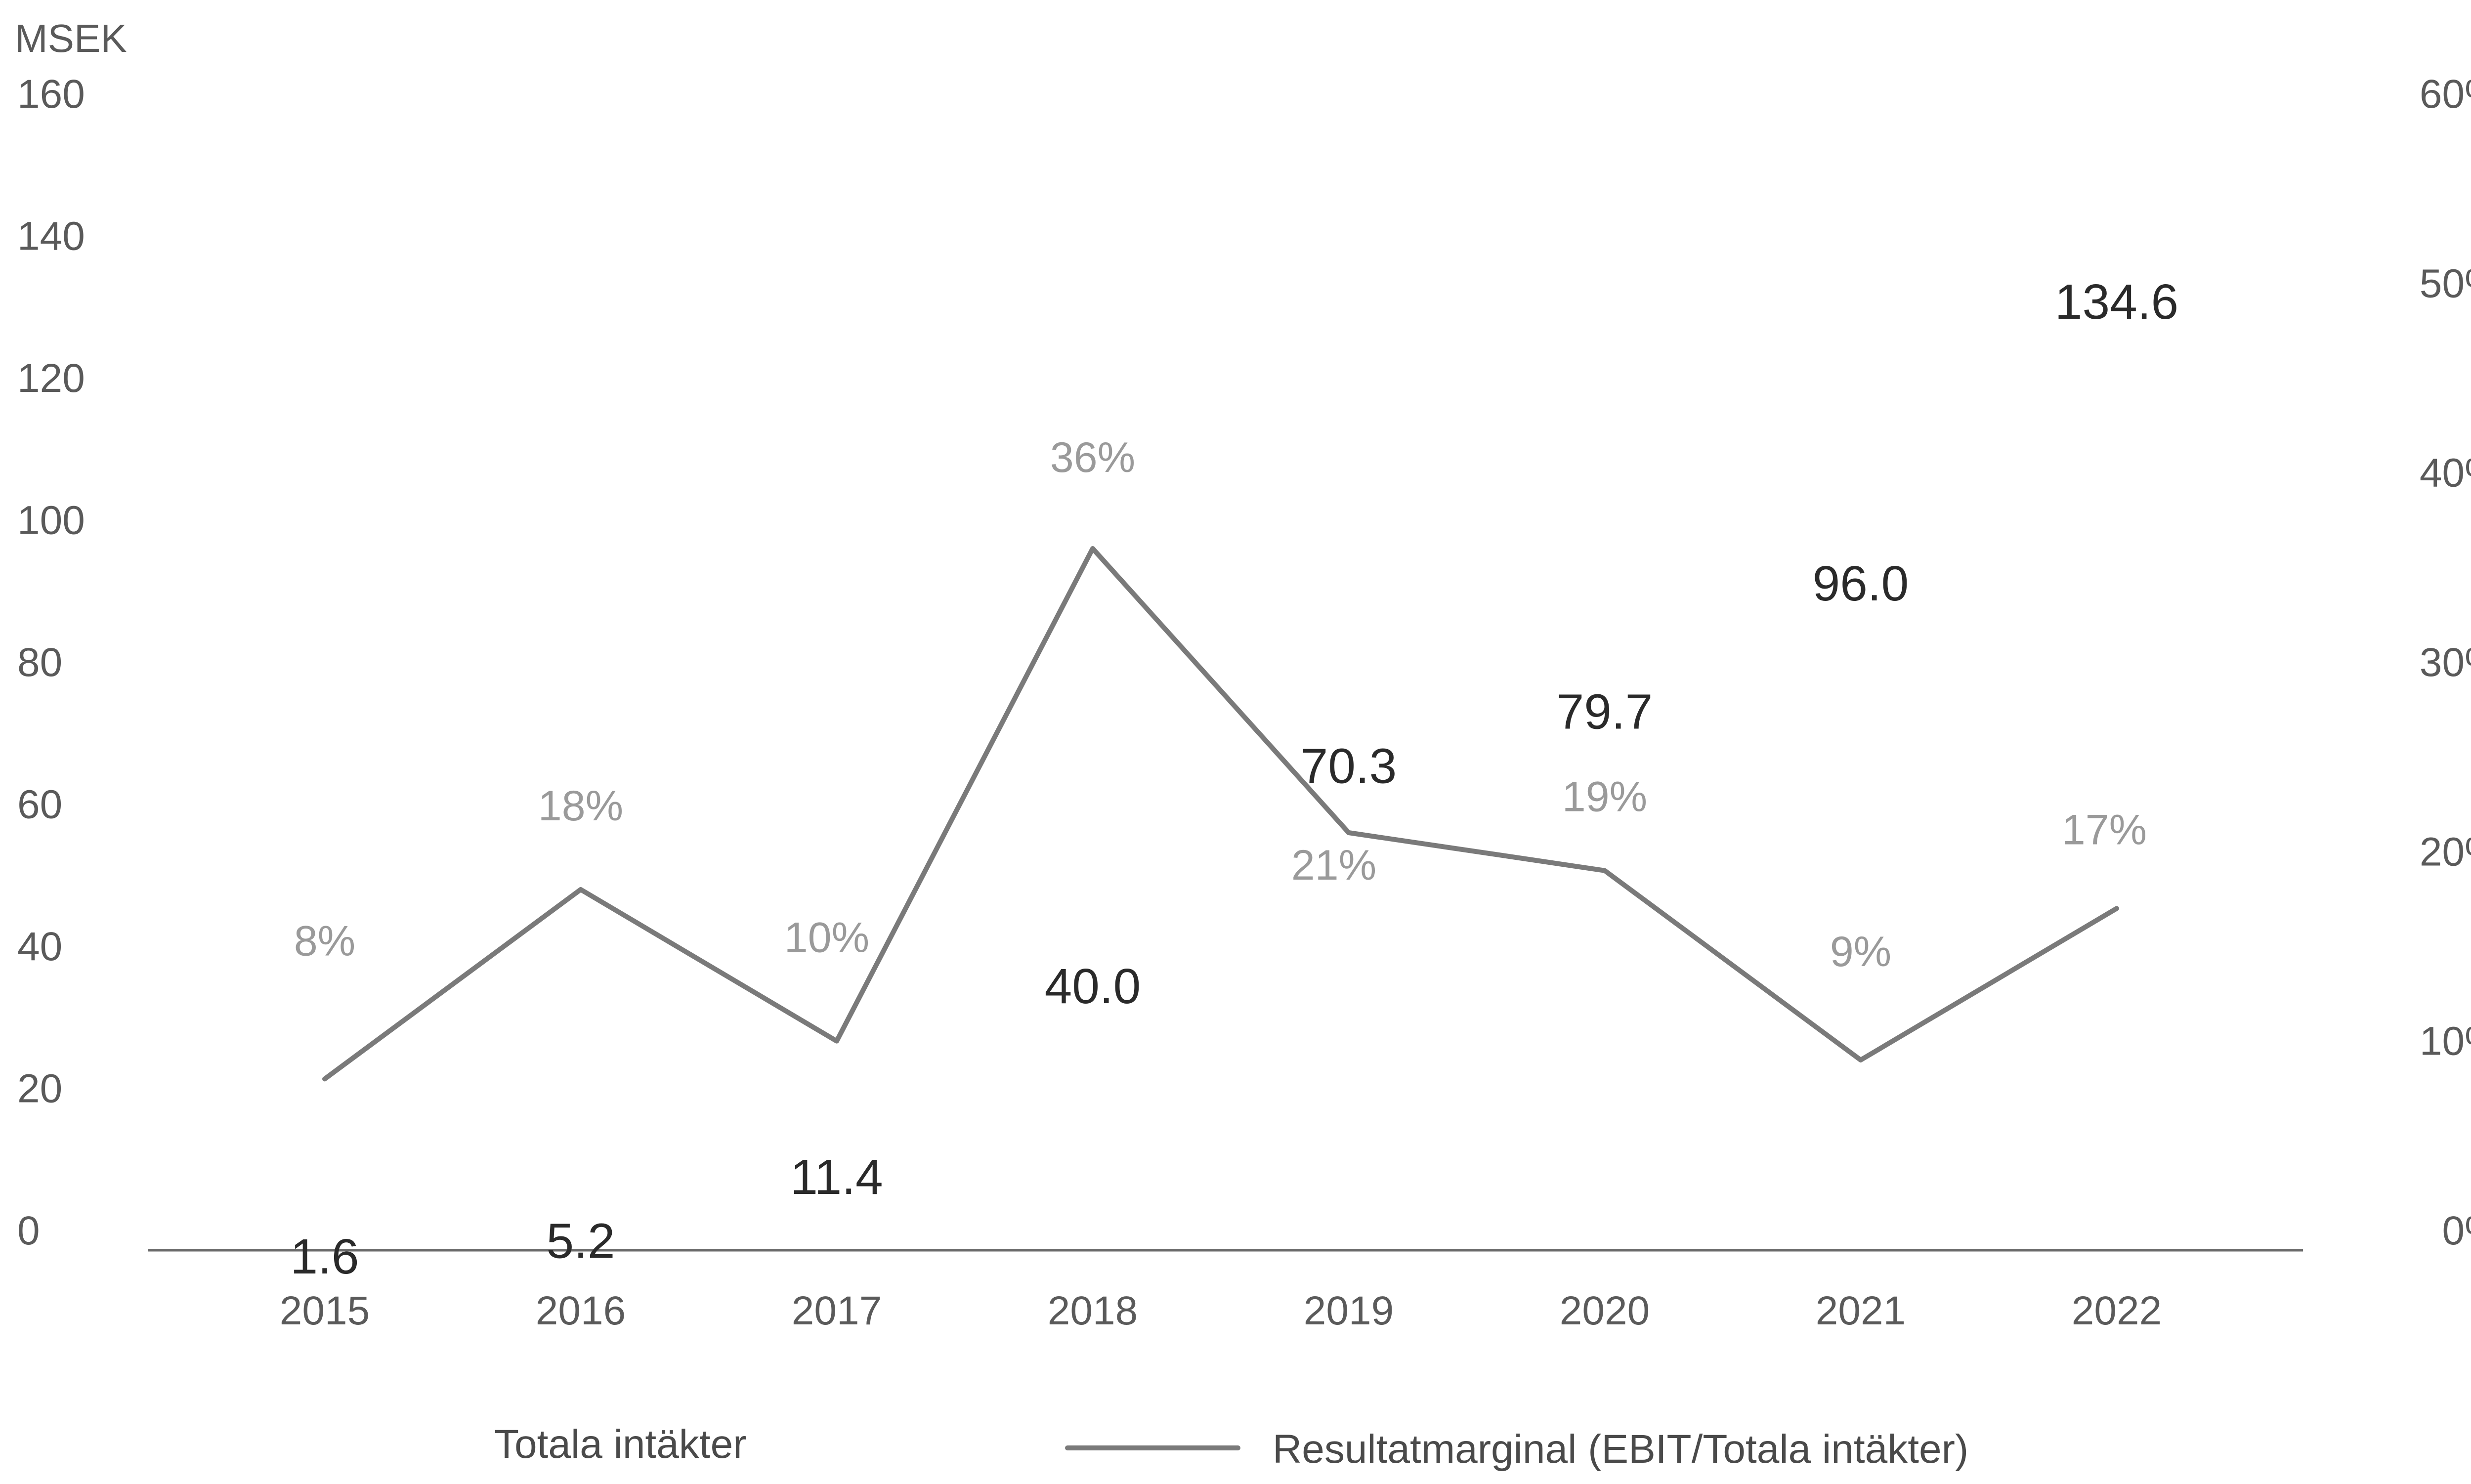 The width and height of the screenshot is (2471, 1484). What do you see at coordinates (39, 662) in the screenshot?
I see `left-tick-label: 80` at bounding box center [39, 662].